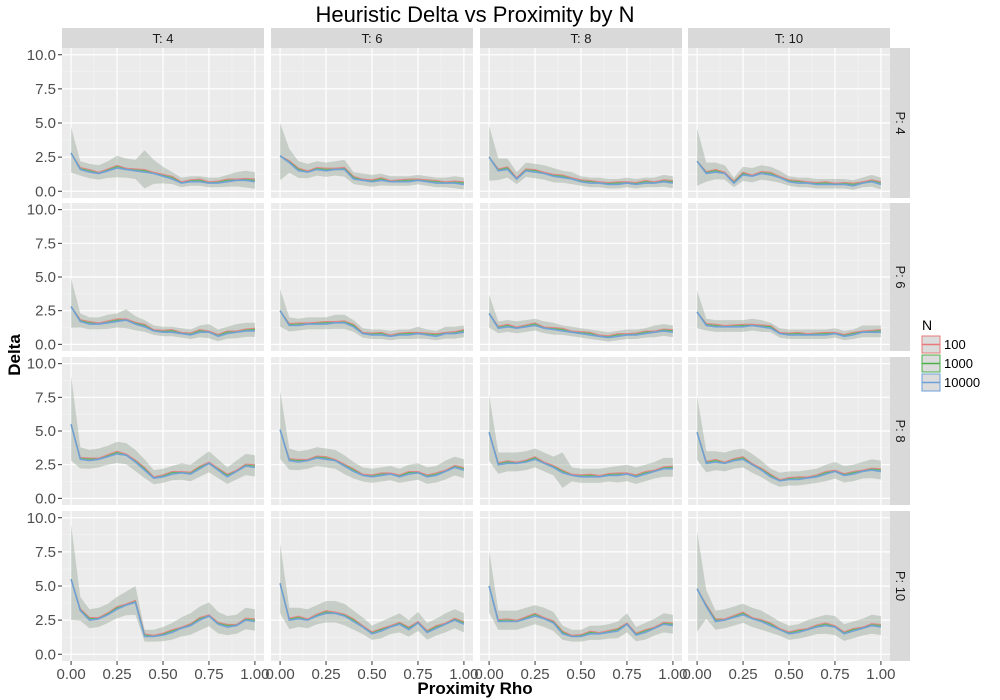  What do you see at coordinates (955, 344) in the screenshot?
I see `legend-label: 100` at bounding box center [955, 344].